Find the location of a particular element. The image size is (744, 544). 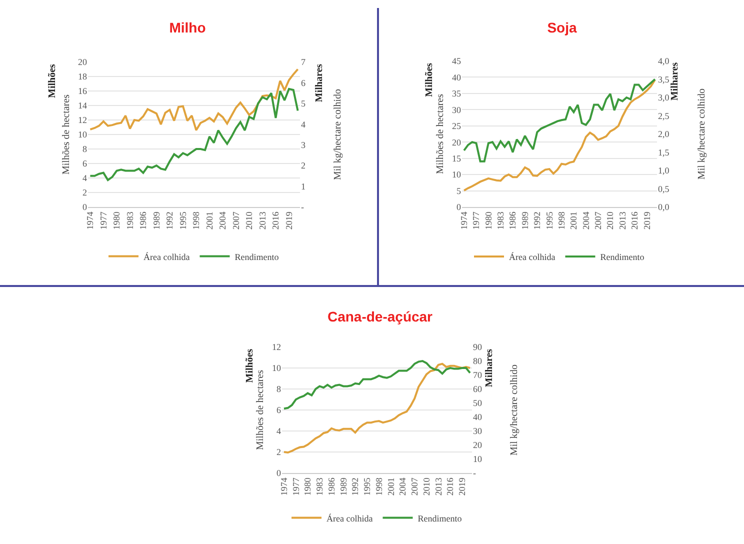

y2-tick-label: 2,0 is located at coordinates (664, 134).